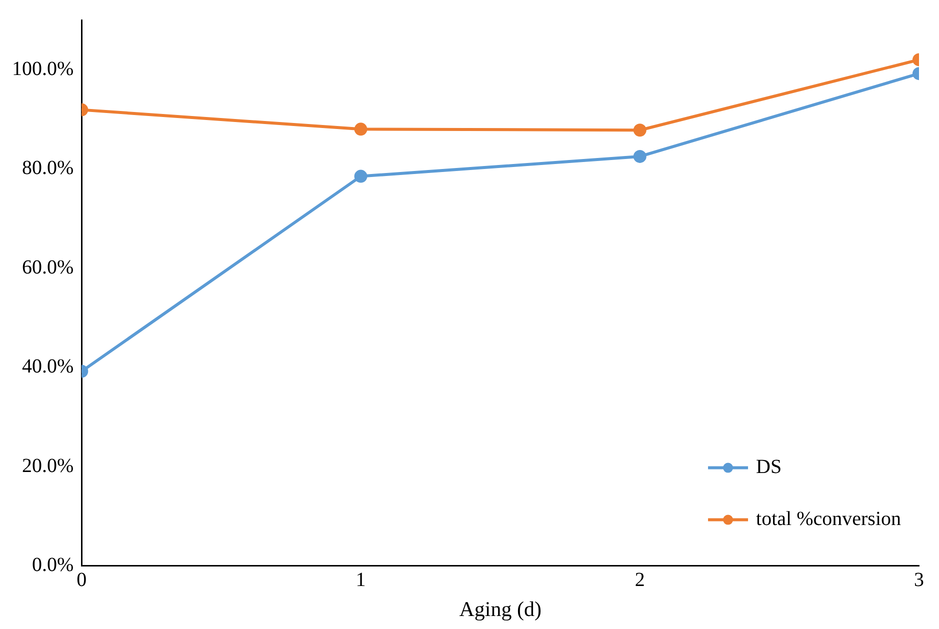 The image size is (939, 629). Describe the element at coordinates (81, 580) in the screenshot. I see `x-tick-label: 0` at that location.